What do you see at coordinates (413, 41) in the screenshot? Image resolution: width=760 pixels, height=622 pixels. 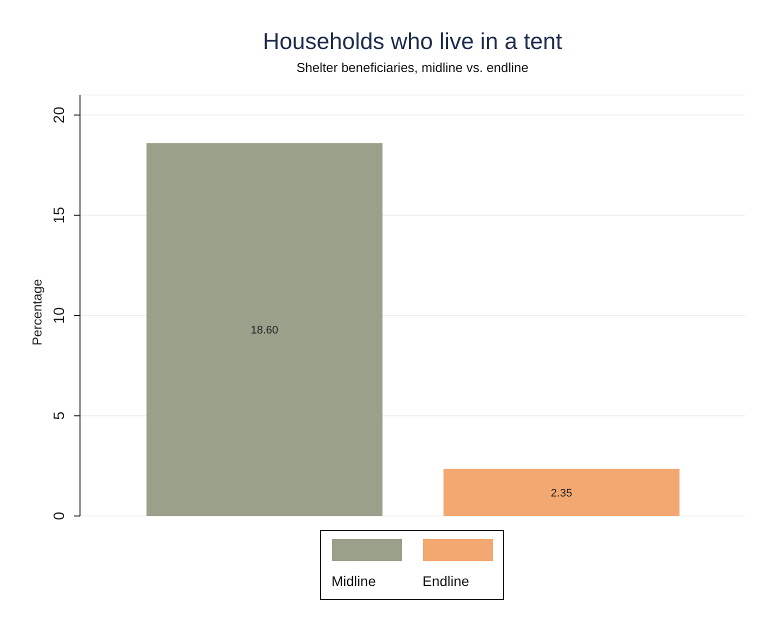 I see `chart-title: Households who live in a tent` at bounding box center [413, 41].